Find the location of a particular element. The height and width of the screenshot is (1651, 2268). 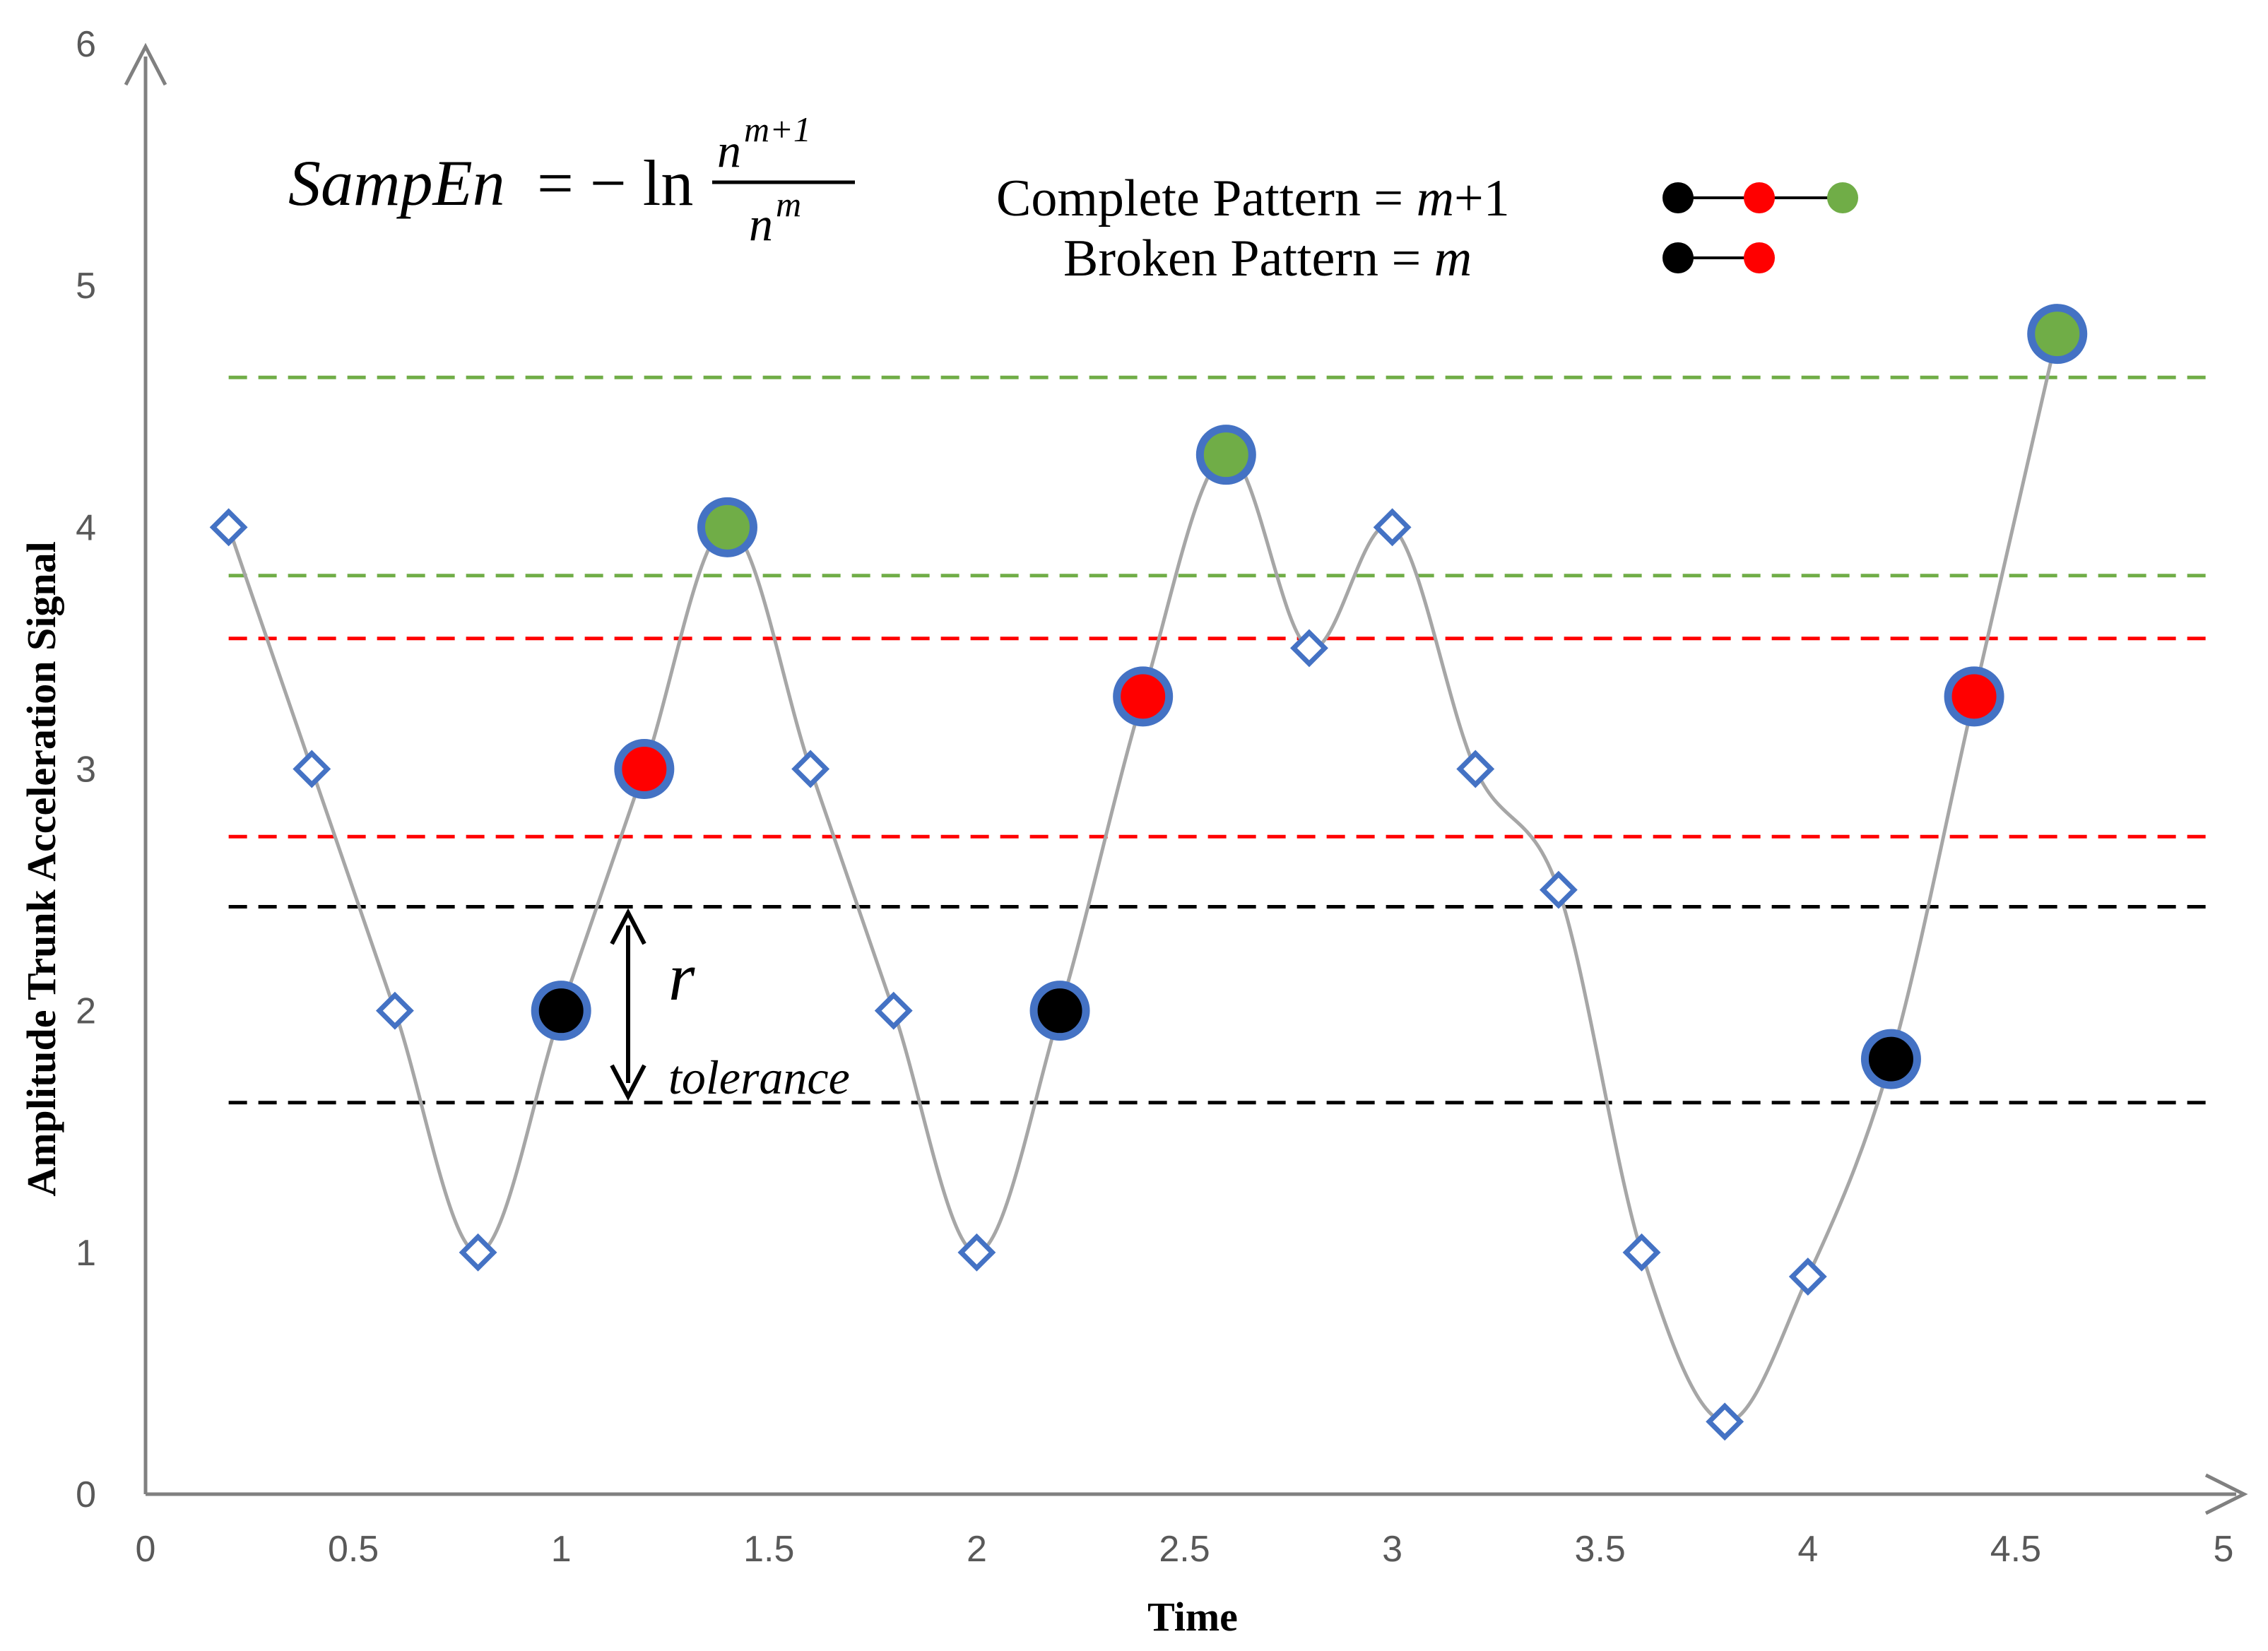

formula-numerator-sup: m+1 is located at coordinates (778, 129).